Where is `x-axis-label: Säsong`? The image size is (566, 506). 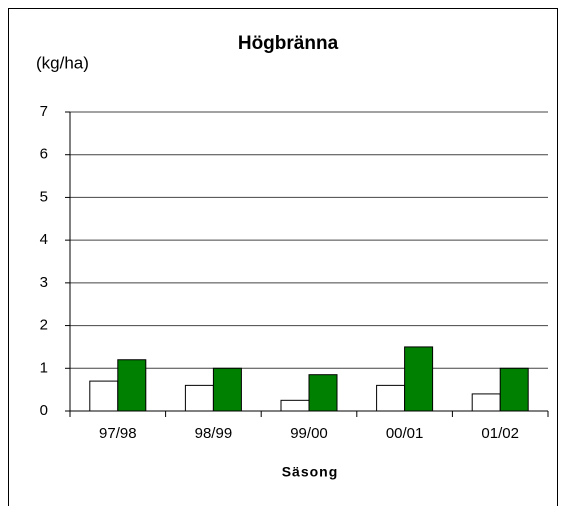 x-axis-label: Säsong is located at coordinates (310, 472).